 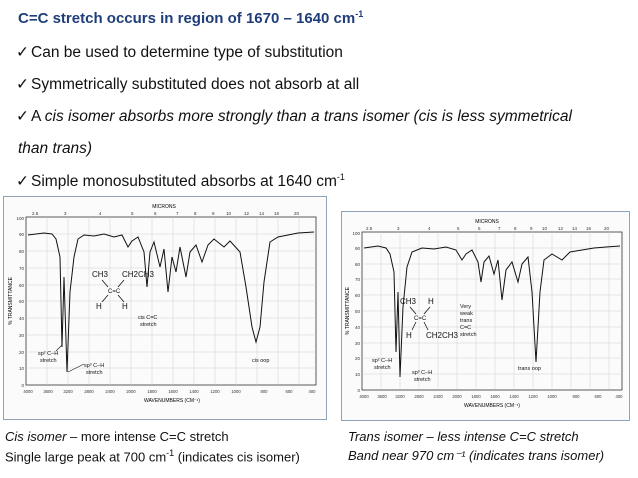 What do you see at coordinates (359, 14) in the screenshot?
I see `title-sup: -1` at bounding box center [359, 14].